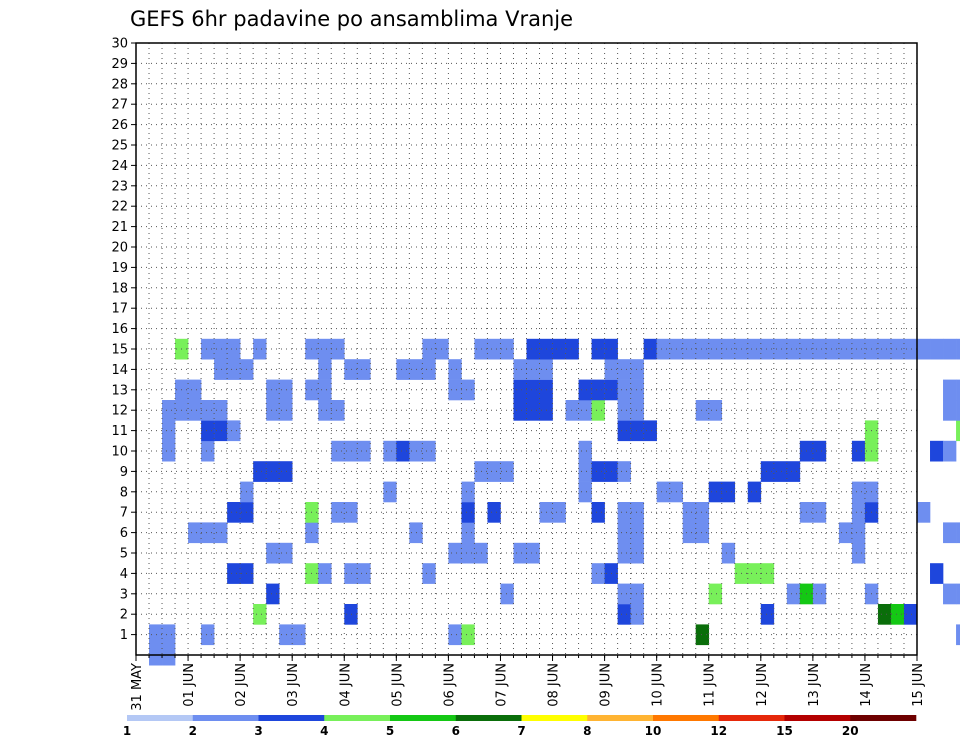 This screenshot has width=960, height=742. Describe the element at coordinates (119, 431) in the screenshot. I see `y-tick-label: 11` at that location.